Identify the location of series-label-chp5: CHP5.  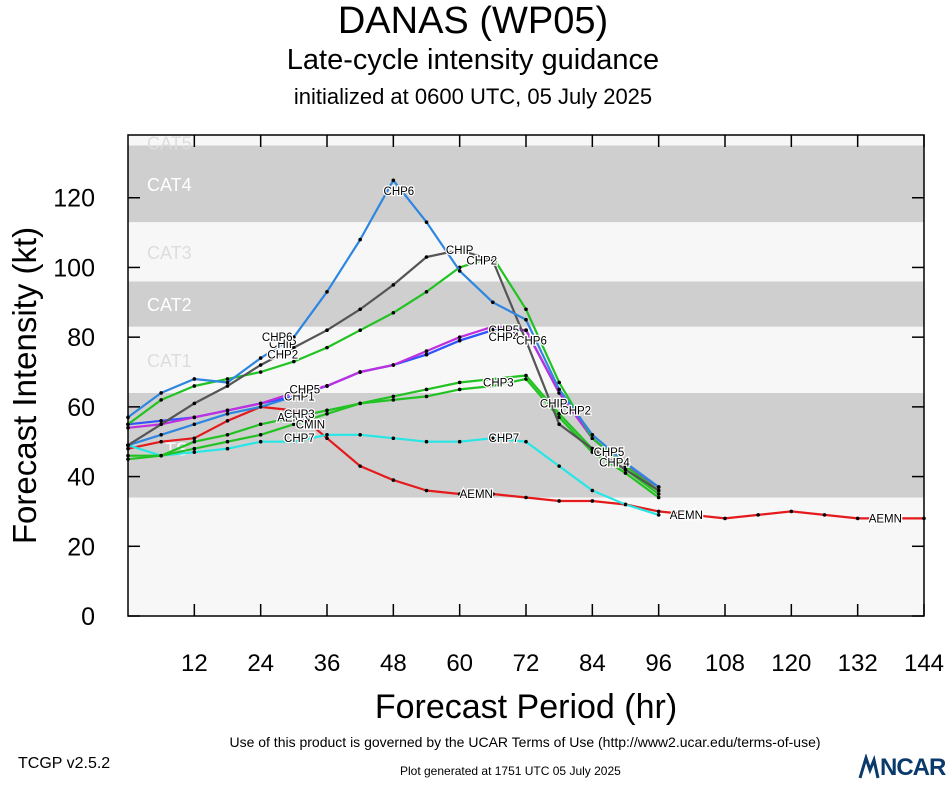
(609, 453).